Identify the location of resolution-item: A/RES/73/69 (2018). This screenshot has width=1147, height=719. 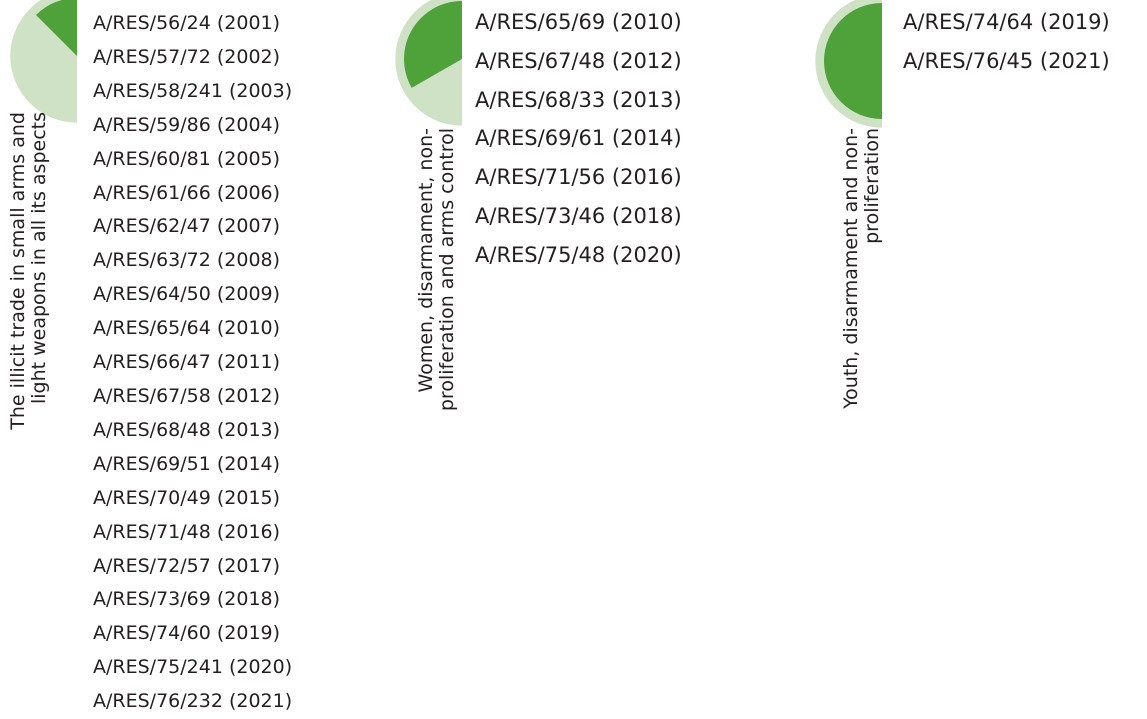
(187, 599).